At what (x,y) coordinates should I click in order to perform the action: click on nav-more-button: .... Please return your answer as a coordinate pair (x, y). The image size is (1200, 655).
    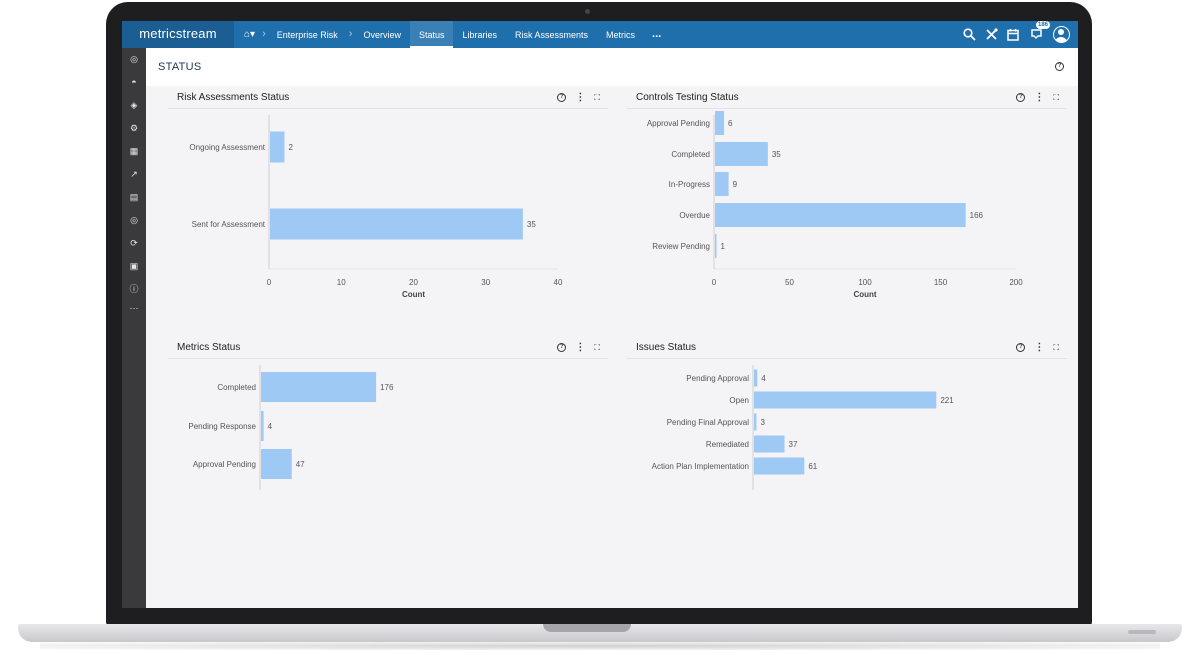
    Looking at the image, I should click on (657, 34).